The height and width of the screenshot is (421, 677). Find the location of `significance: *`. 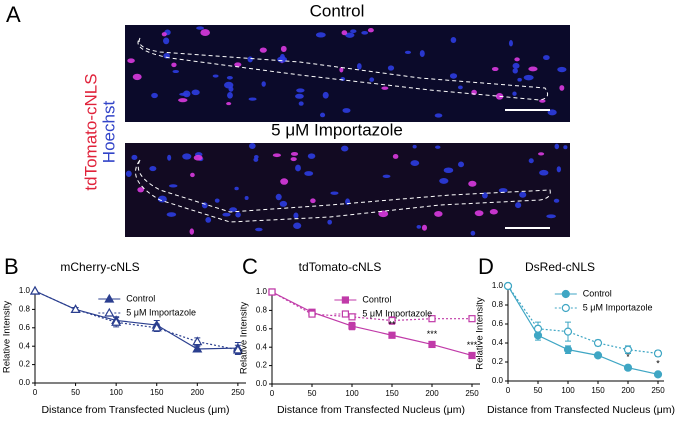

significance: * is located at coordinates (628, 357).